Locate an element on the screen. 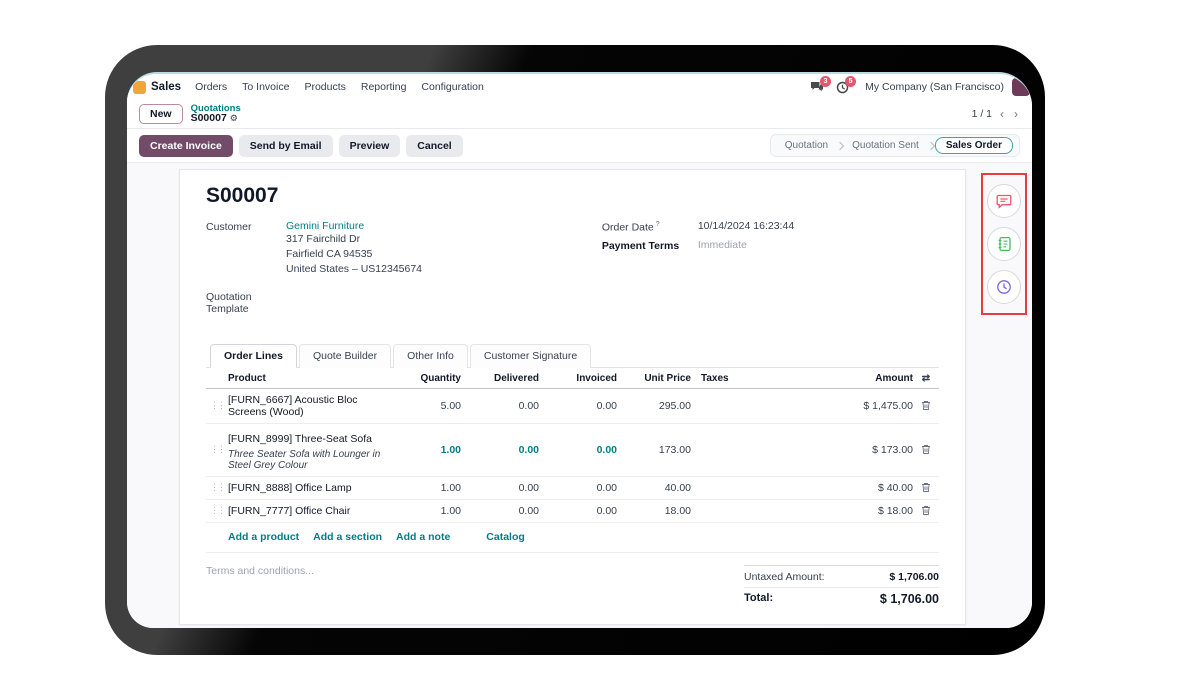 The height and width of the screenshot is (697, 1200). chatter-annotation-box is located at coordinates (1004, 244).